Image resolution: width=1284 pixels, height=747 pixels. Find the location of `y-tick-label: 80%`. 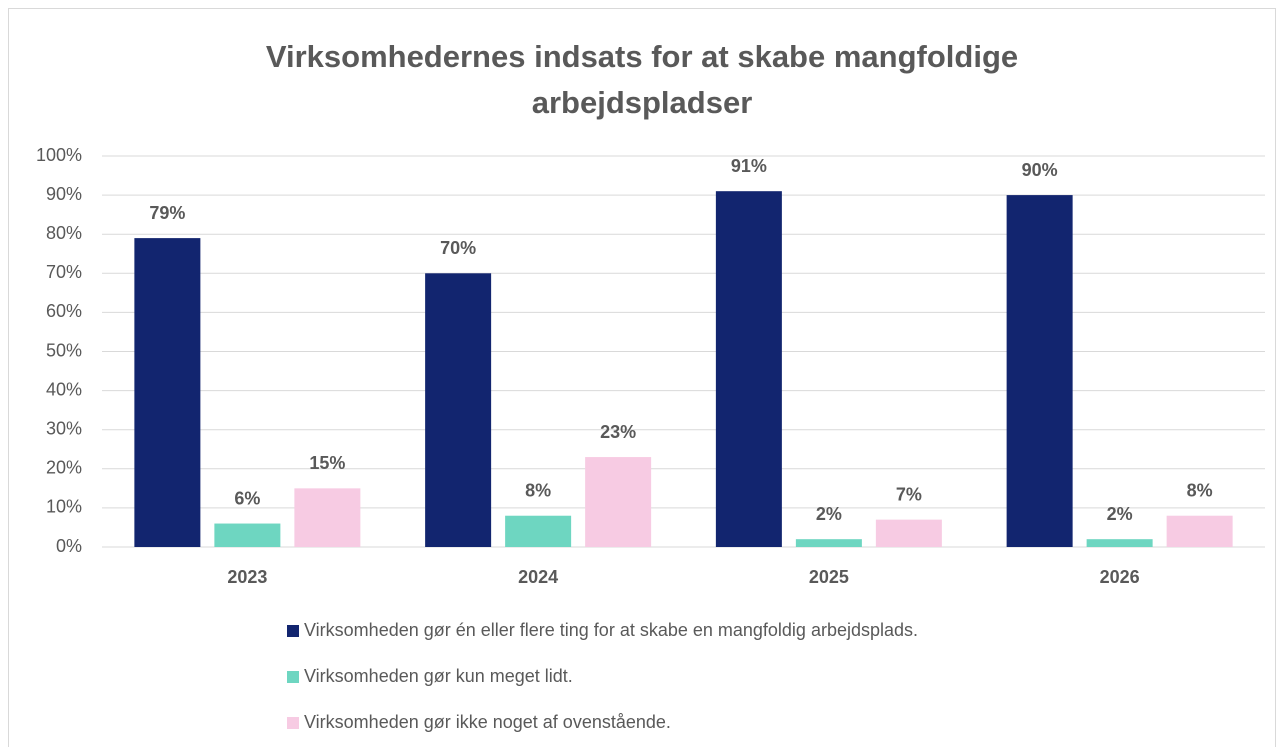

y-tick-label: 80% is located at coordinates (64, 233).